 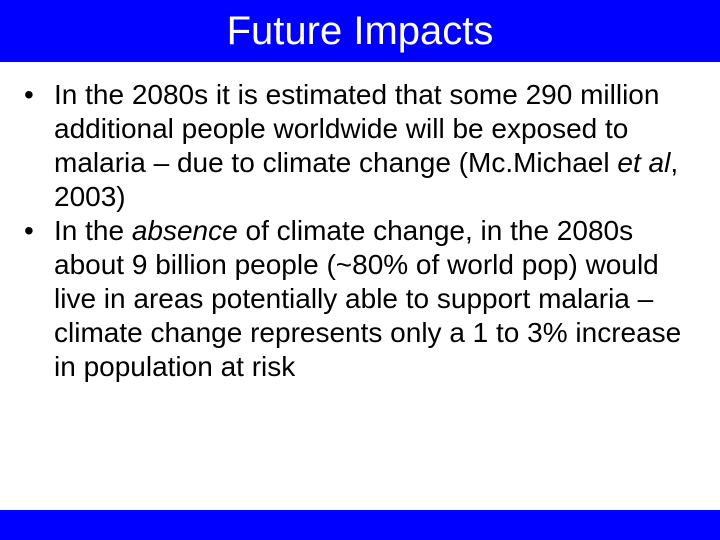 What do you see at coordinates (366, 179) in the screenshot?
I see `bullet-text-segment: , 2003)` at bounding box center [366, 179].